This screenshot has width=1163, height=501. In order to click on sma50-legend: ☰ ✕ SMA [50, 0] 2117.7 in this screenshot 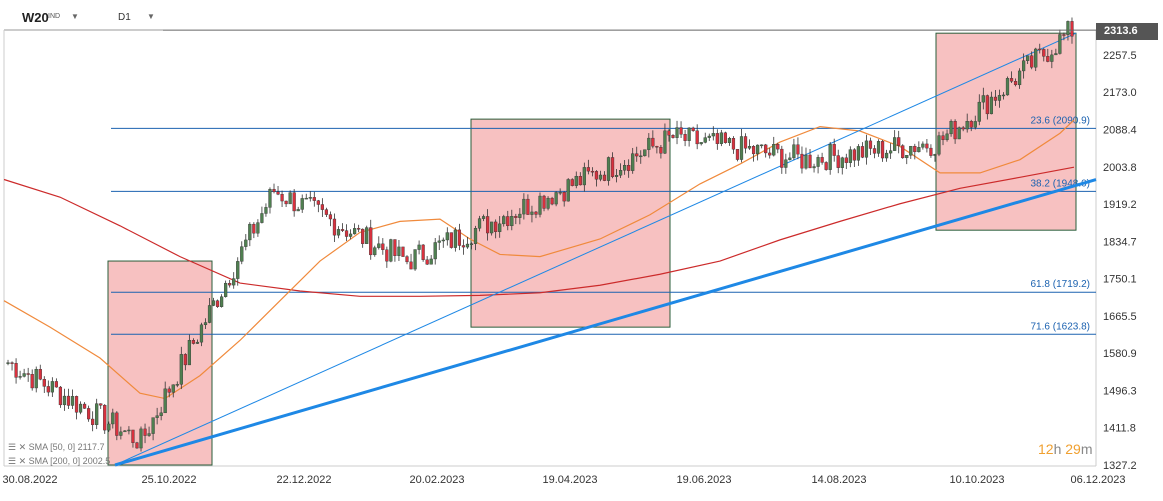, I will do `click(56, 447)`.